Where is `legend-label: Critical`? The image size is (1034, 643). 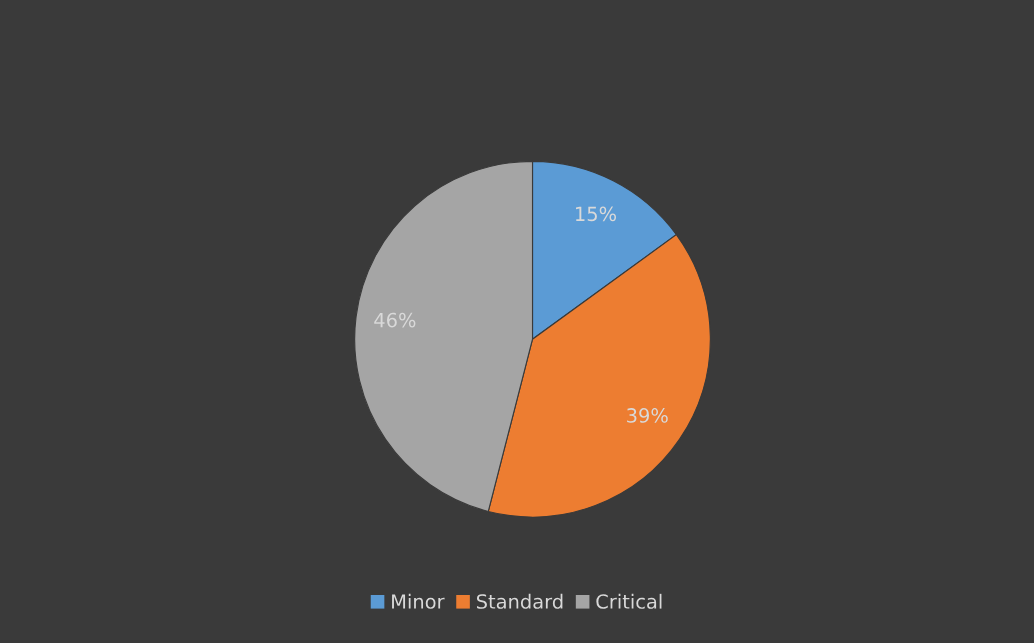 legend-label: Critical is located at coordinates (629, 601).